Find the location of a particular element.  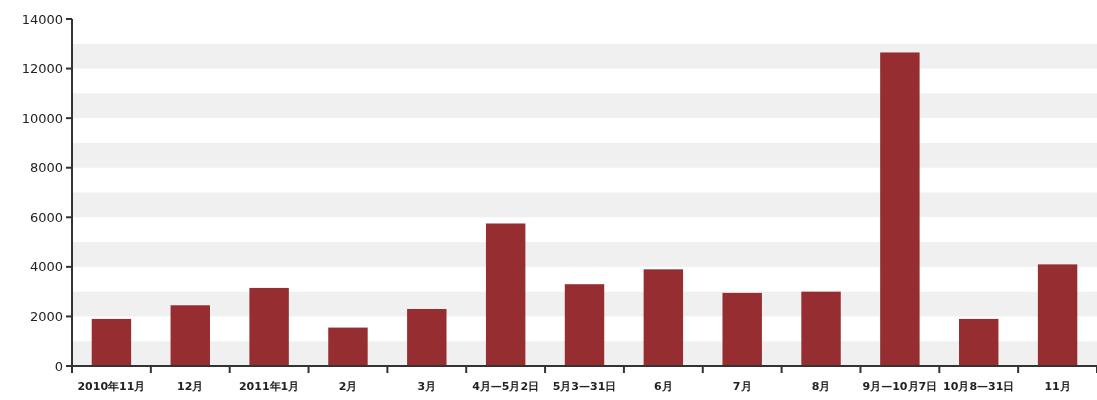

x-tick-label: 9月—10月7日 is located at coordinates (900, 386).